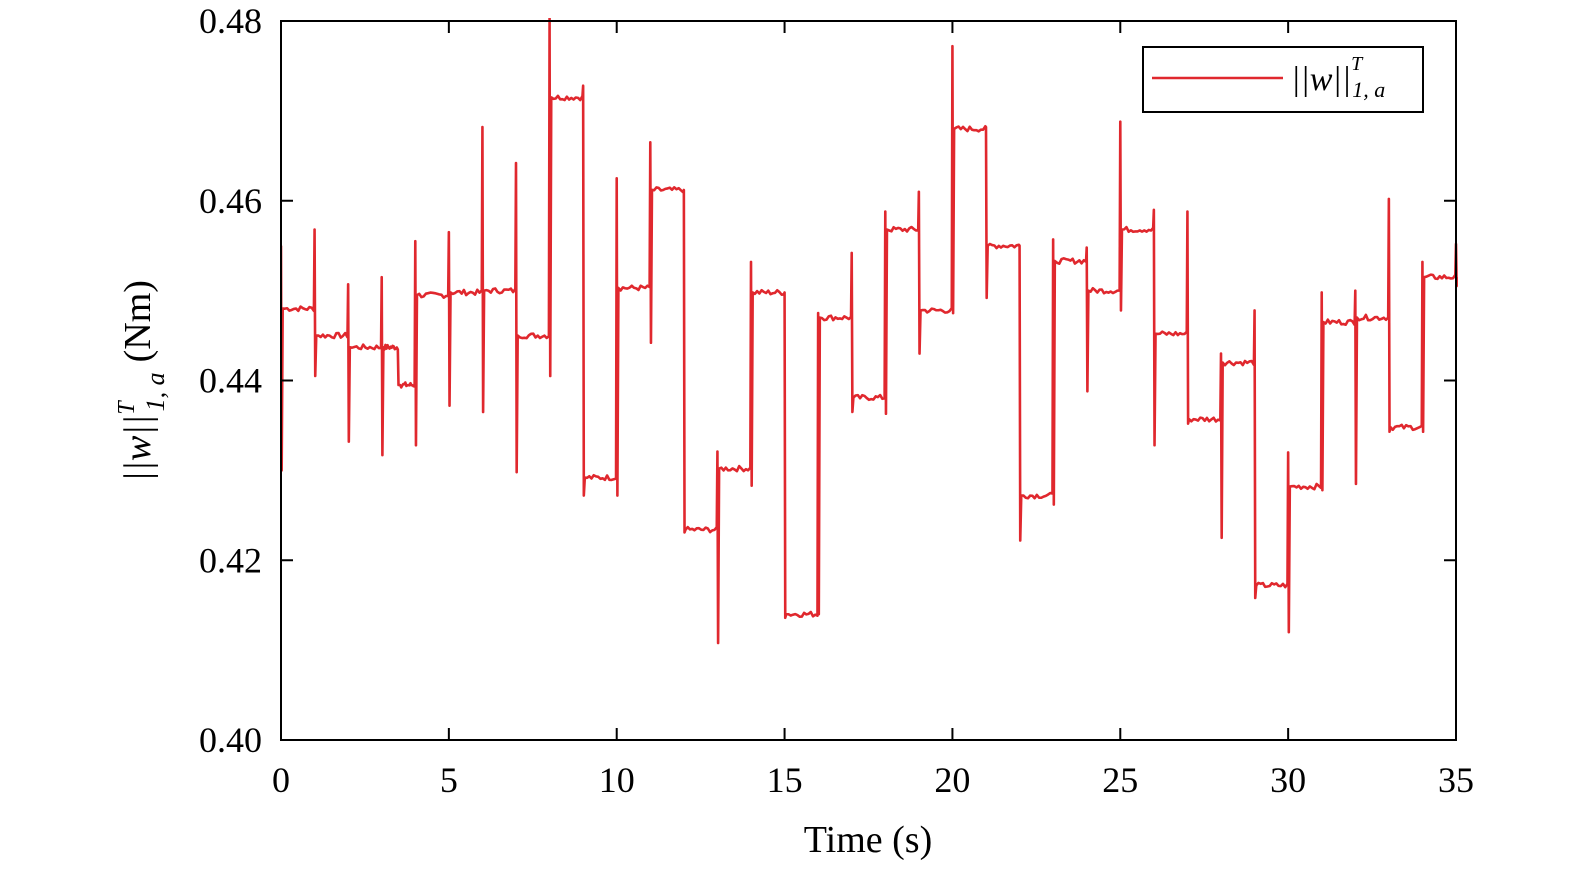  I want to click on y-tick-label: 0.42, so click(230, 560).